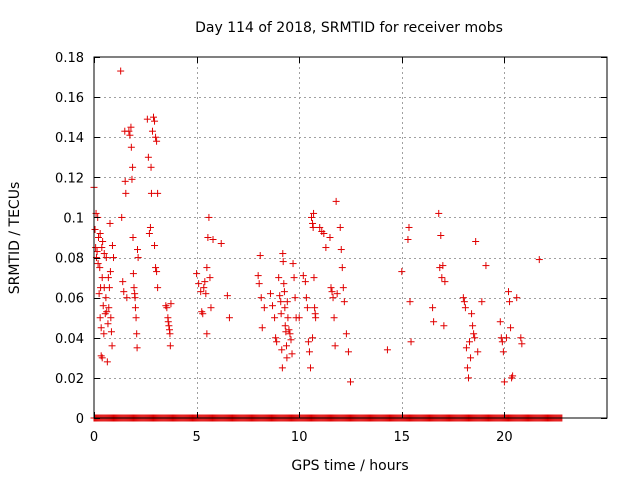 The height and width of the screenshot is (480, 640). Describe the element at coordinates (69, 58) in the screenshot. I see `y-tick-label: 0.18` at that location.